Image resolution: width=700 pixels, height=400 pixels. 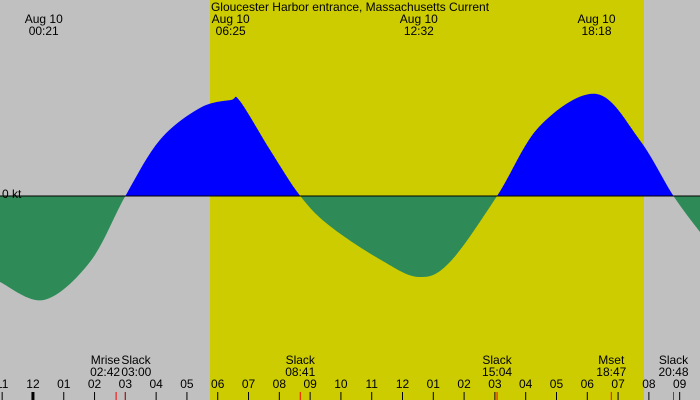 What do you see at coordinates (611, 372) in the screenshot?
I see `event-time: 18:47` at bounding box center [611, 372].